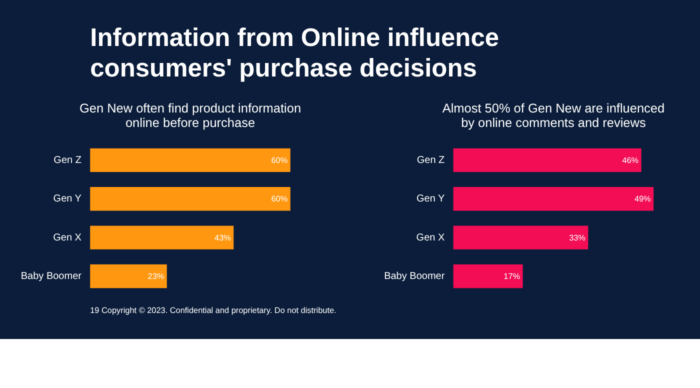  Describe the element at coordinates (642, 199) in the screenshot. I see `data-label: 49%` at that location.